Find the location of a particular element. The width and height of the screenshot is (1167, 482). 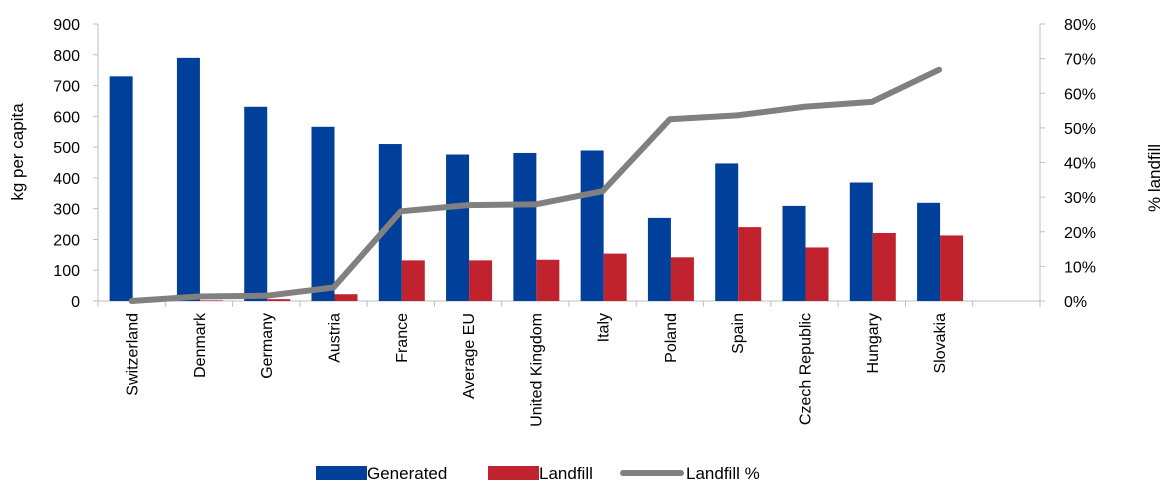

y-tick-label: 800 is located at coordinates (66, 56).